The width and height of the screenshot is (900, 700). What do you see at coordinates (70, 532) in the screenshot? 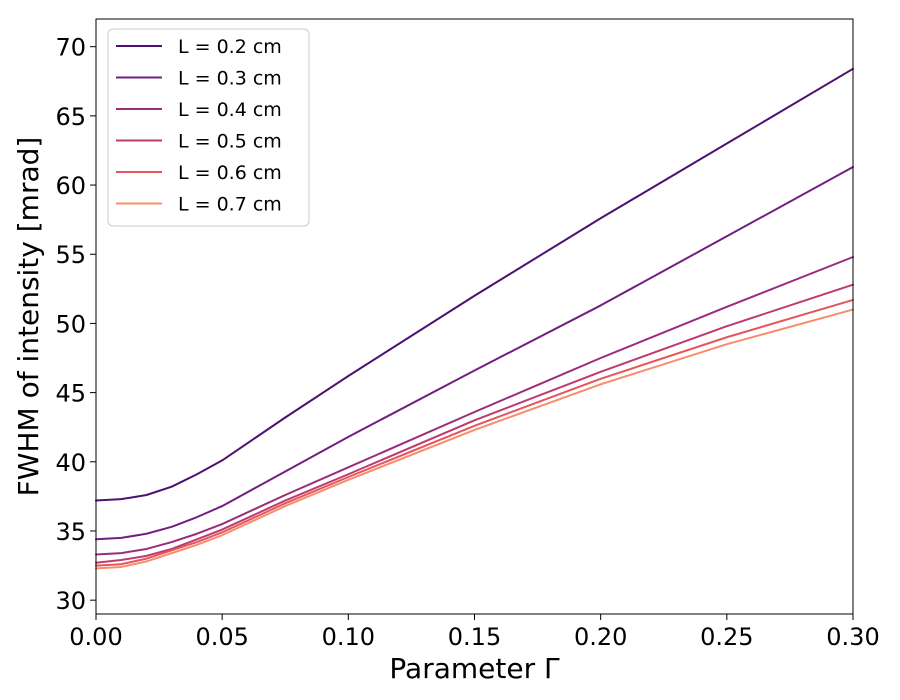
I see `y-tick-label: 35` at bounding box center [70, 532].